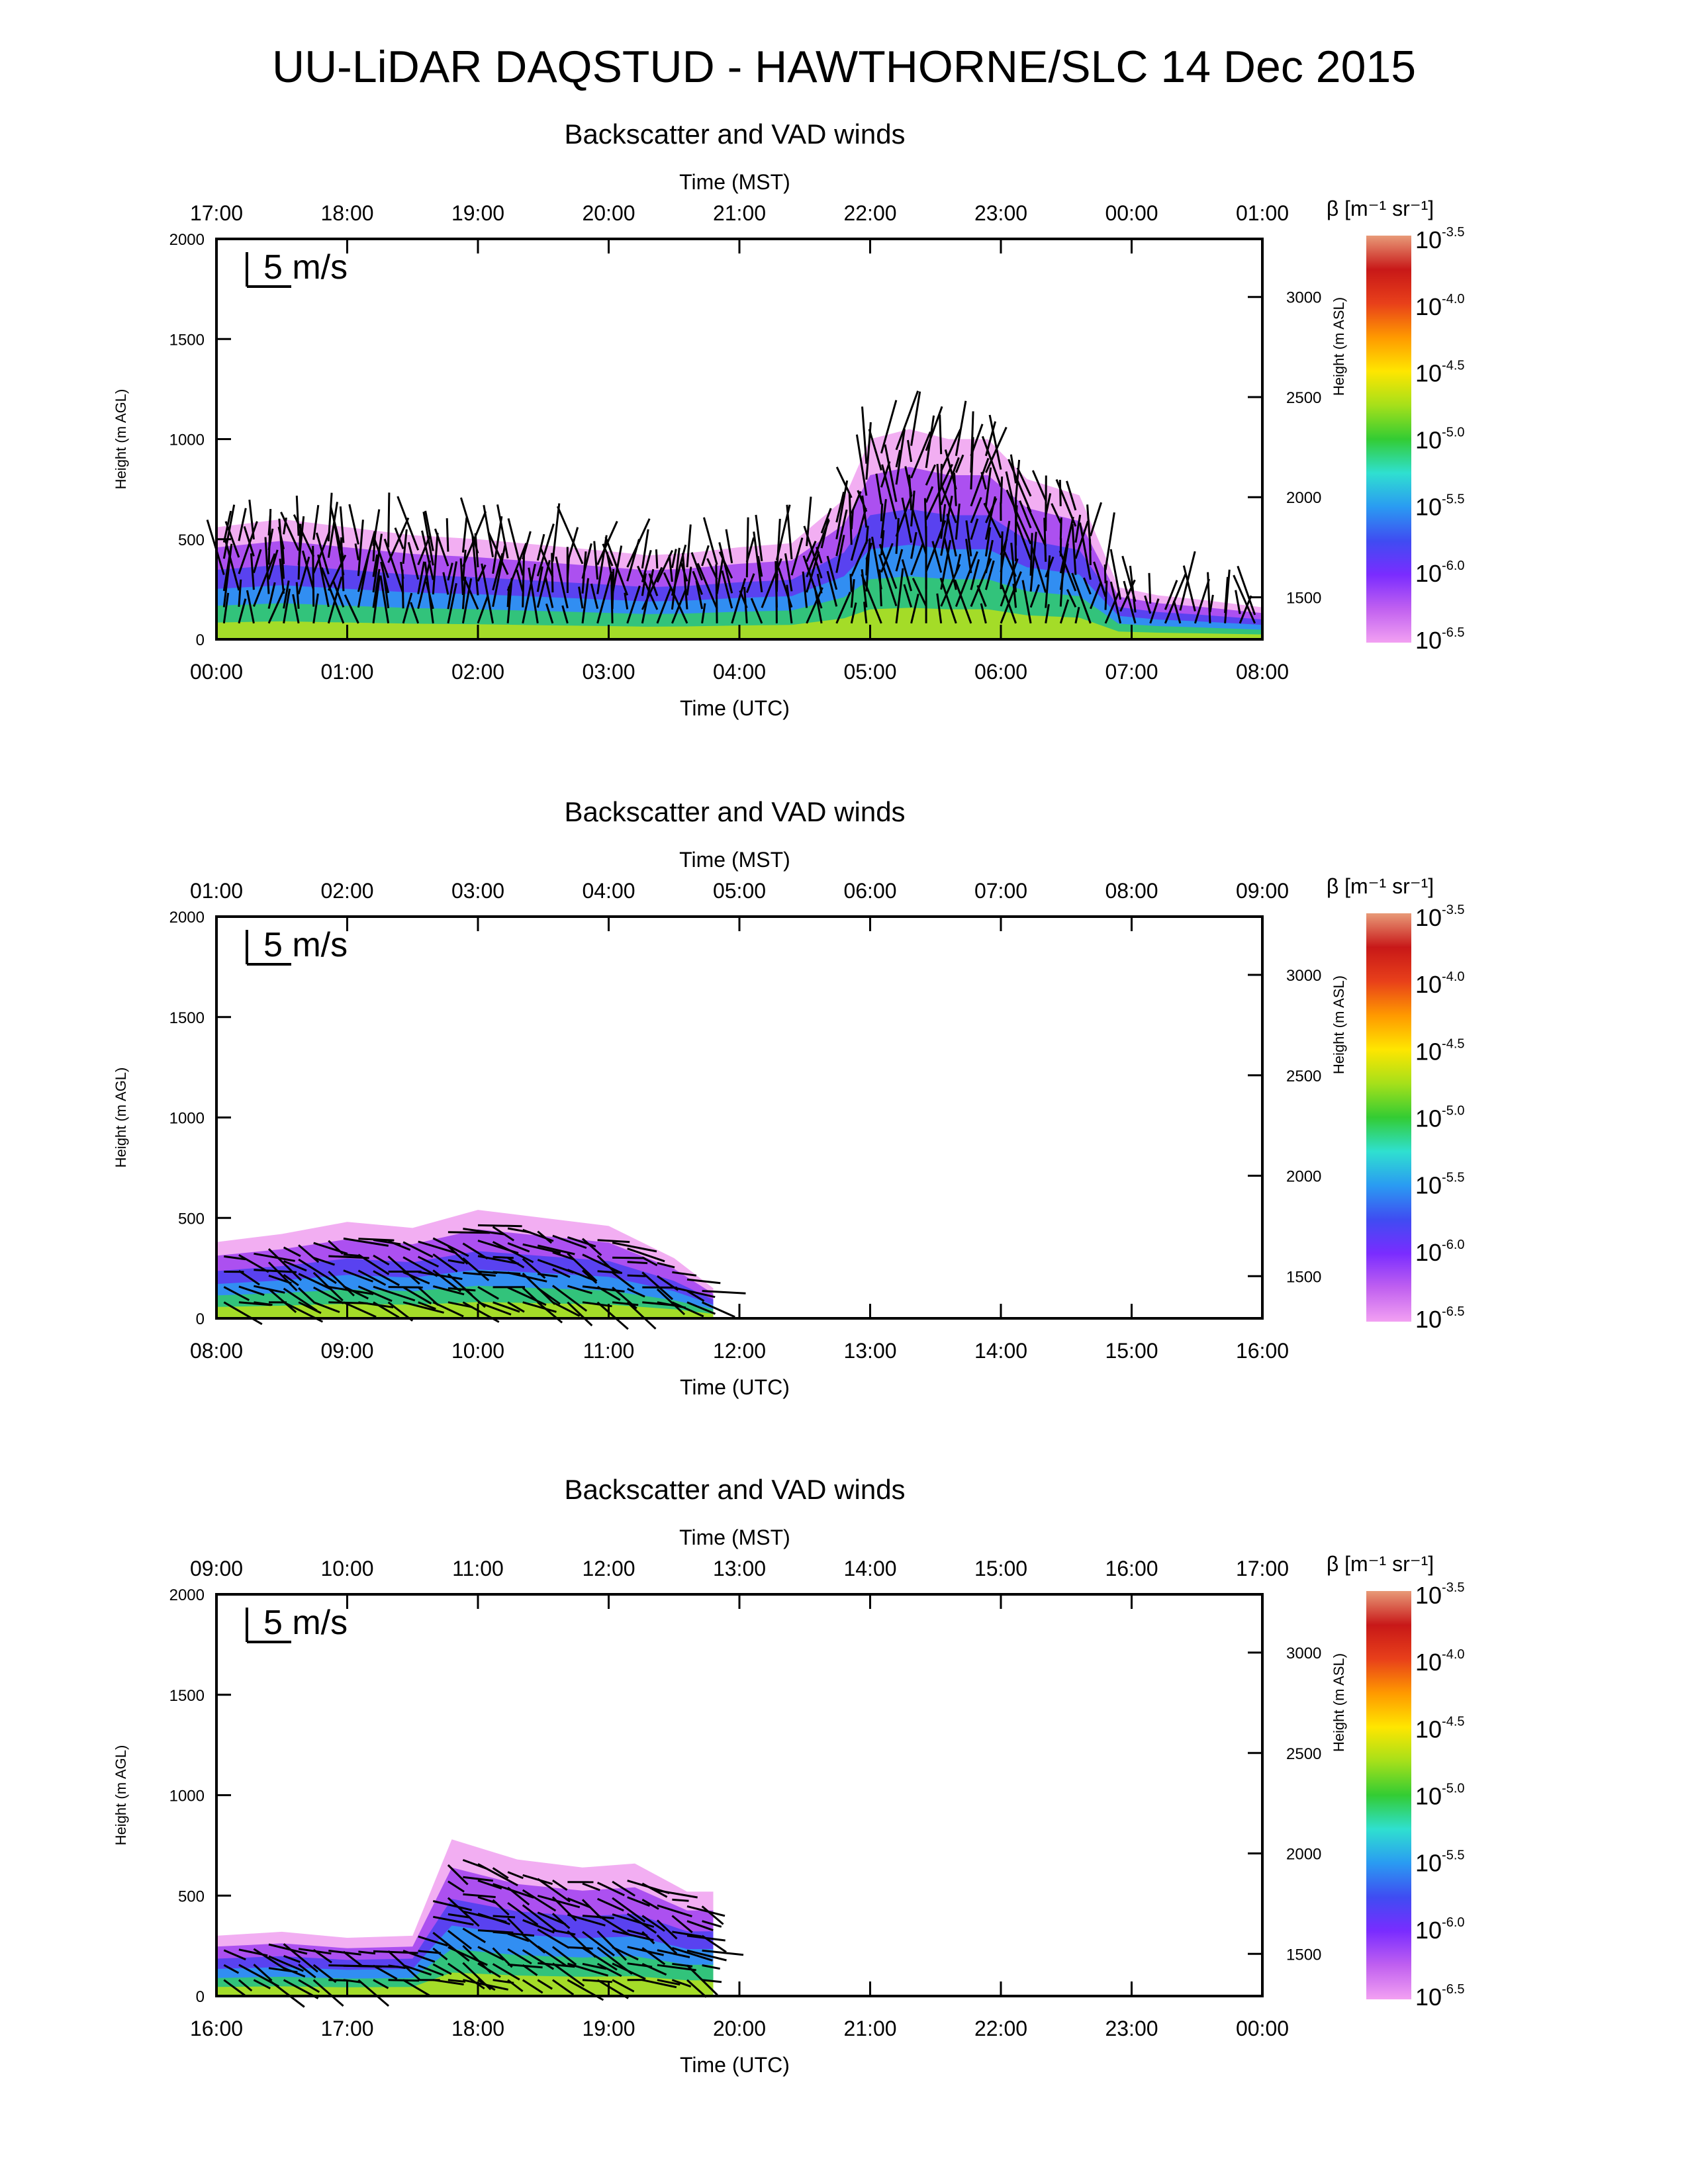  Describe the element at coordinates (1440, 440) in the screenshot. I see `colorbar-tick-label: 10-5.0` at that location.